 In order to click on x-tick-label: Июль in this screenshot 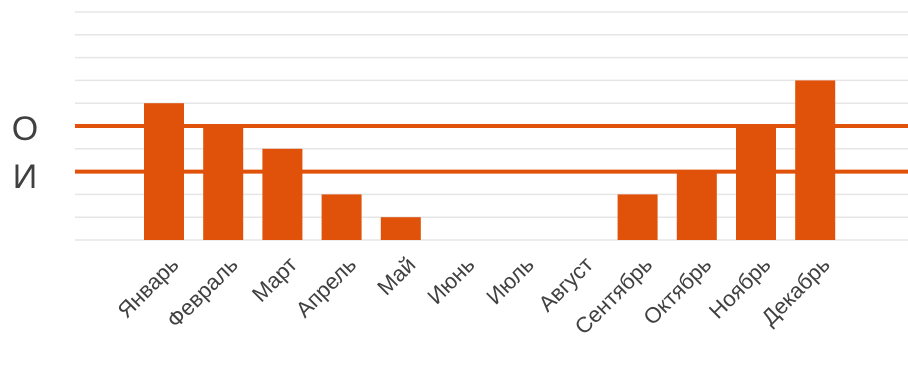, I will do `click(509, 280)`.